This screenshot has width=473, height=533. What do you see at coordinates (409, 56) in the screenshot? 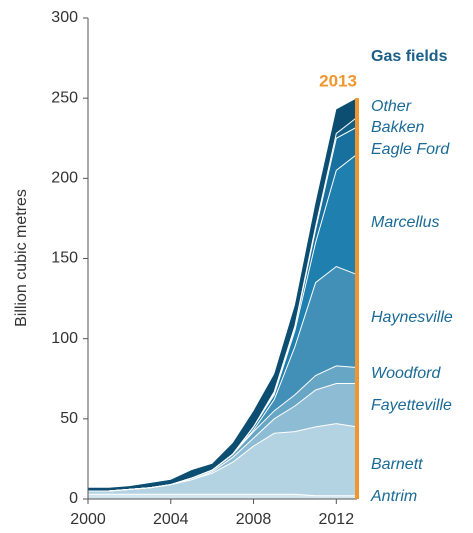
I see `legend-title: Gas fields` at bounding box center [409, 56].